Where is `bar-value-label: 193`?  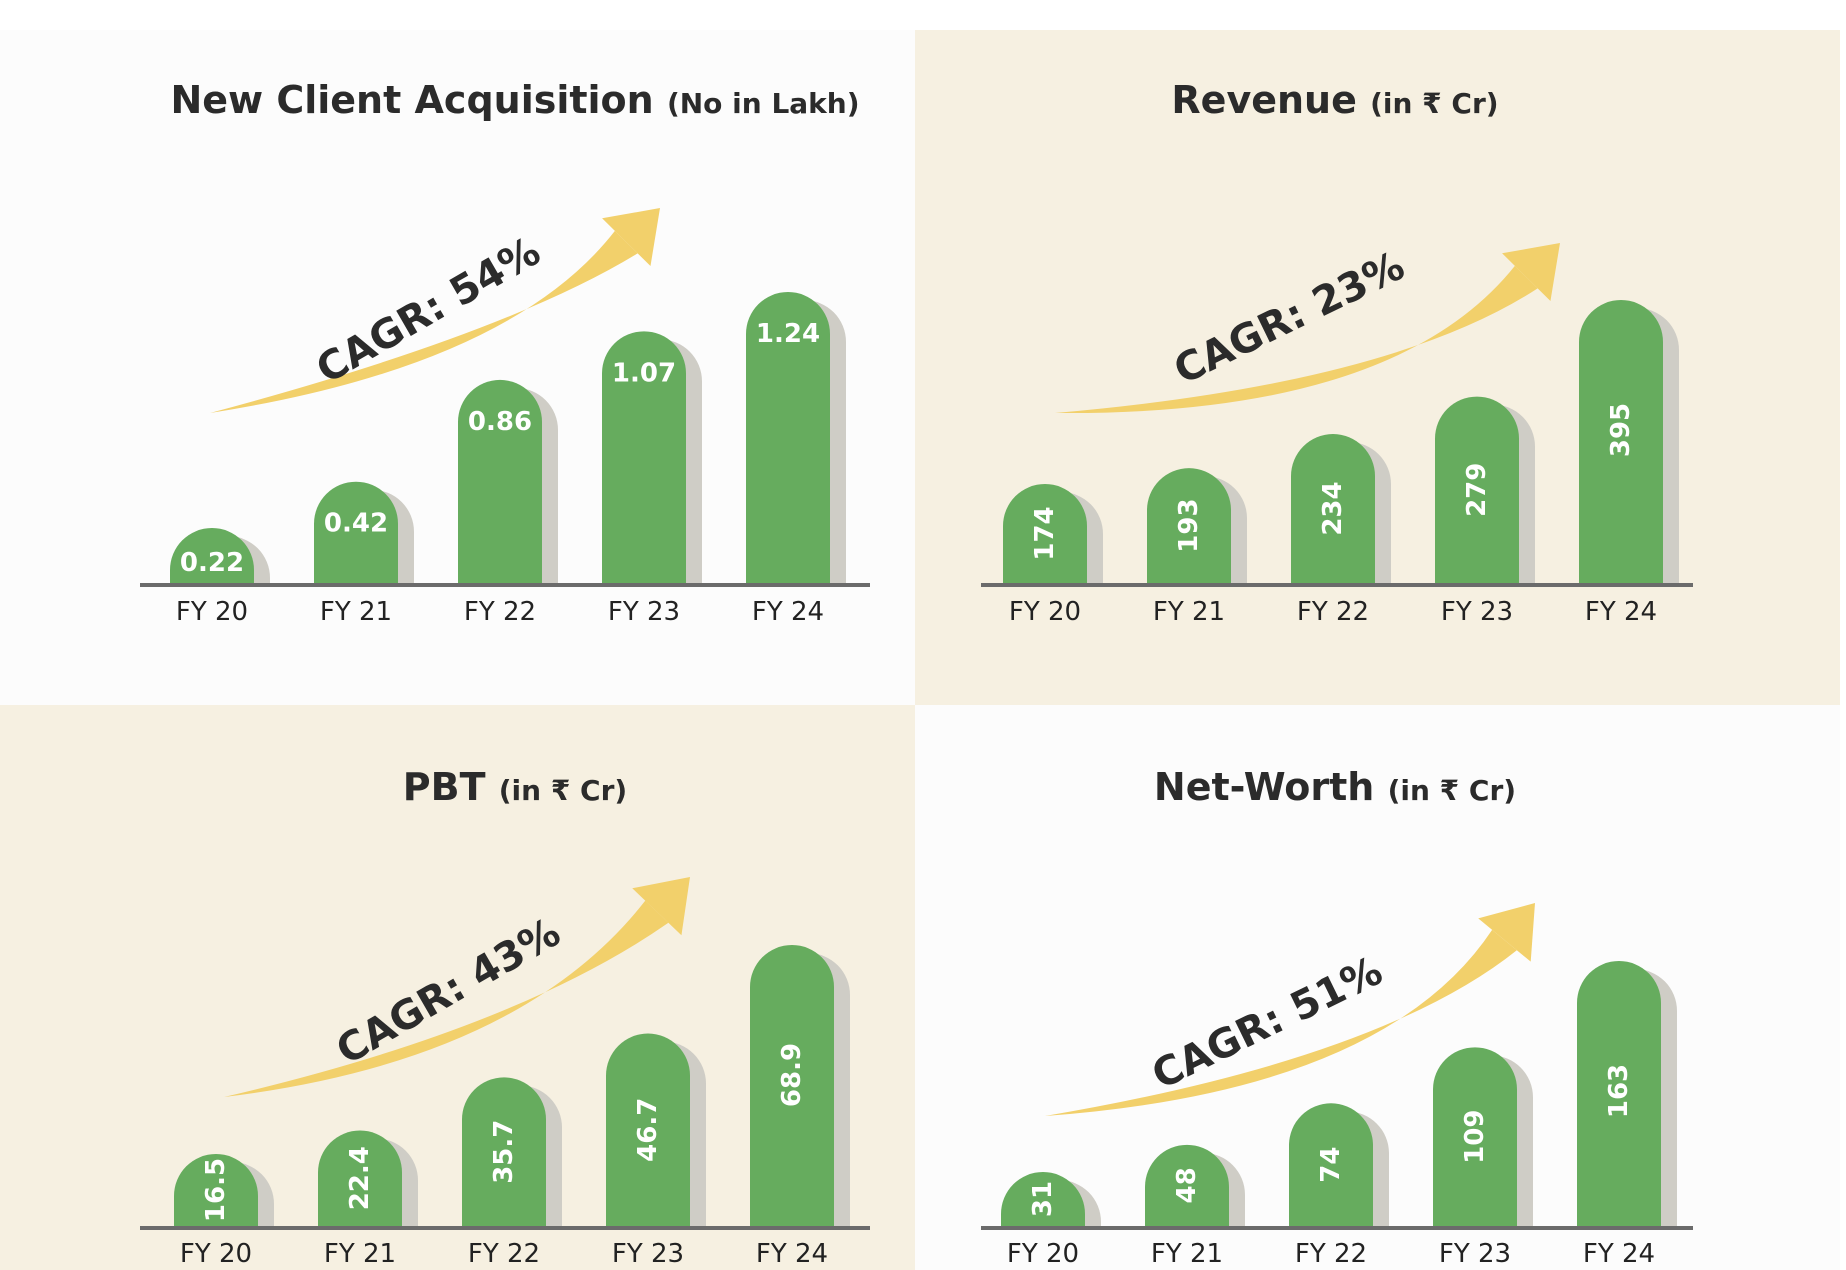
bar-value-label: 193 is located at coordinates (1189, 525).